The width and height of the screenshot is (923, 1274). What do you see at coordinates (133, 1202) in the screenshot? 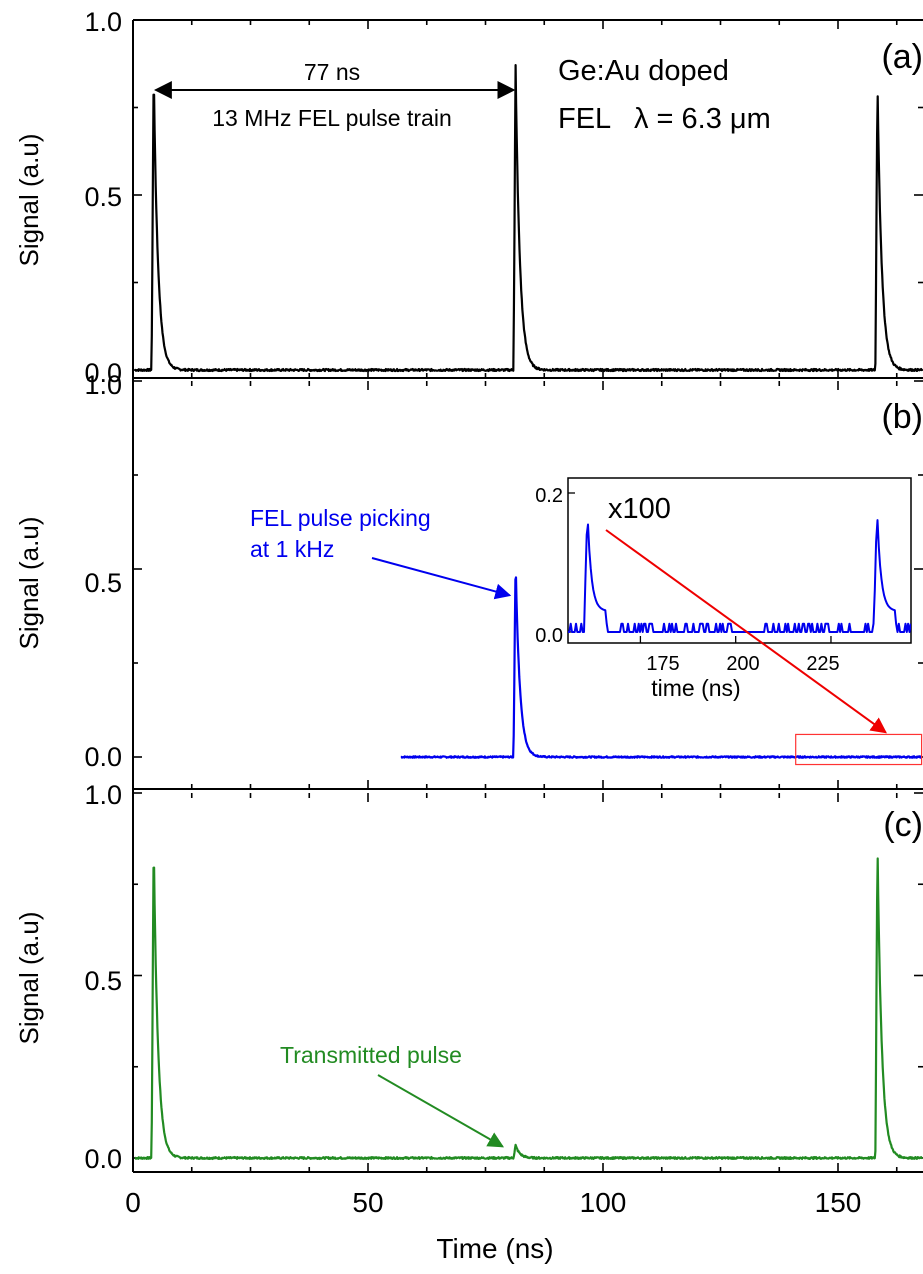
I see `x-tick-label-0: 0` at bounding box center [133, 1202].